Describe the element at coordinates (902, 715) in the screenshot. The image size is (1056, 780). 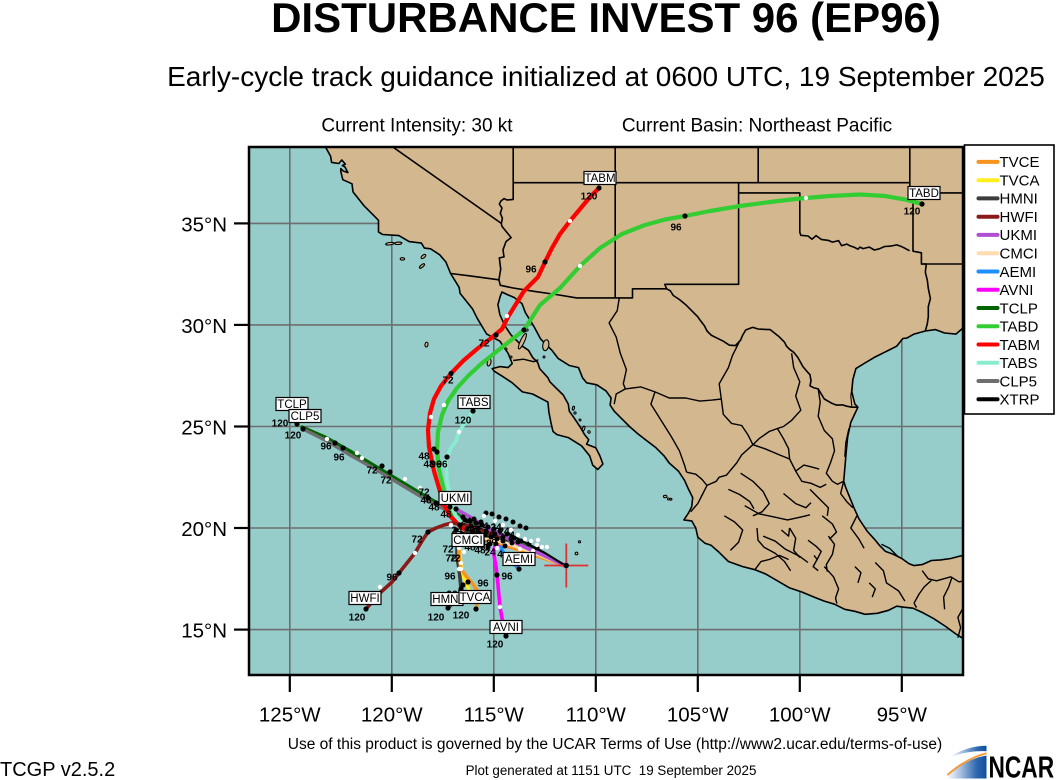
I see `svg-text: 95°W` at that location.